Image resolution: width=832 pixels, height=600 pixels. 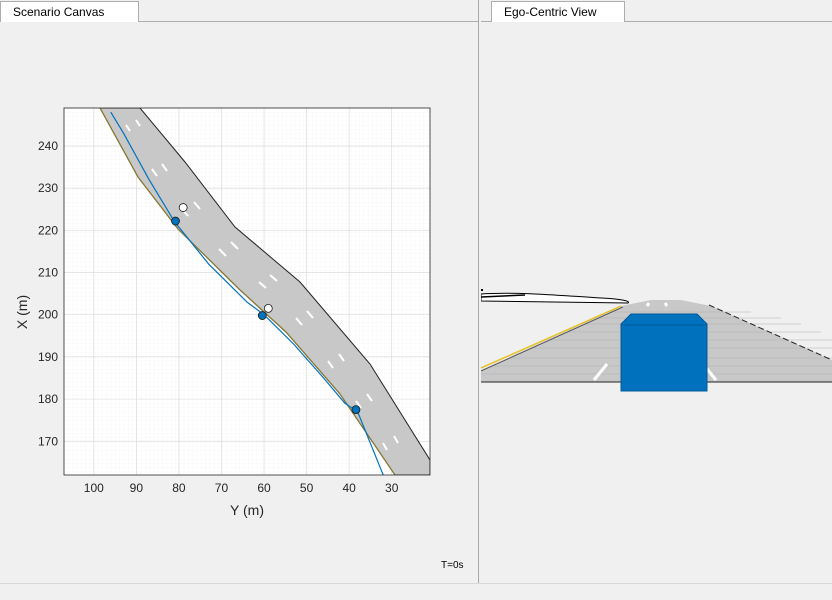 I want to click on x-tick-label: 40, so click(x=349, y=488).